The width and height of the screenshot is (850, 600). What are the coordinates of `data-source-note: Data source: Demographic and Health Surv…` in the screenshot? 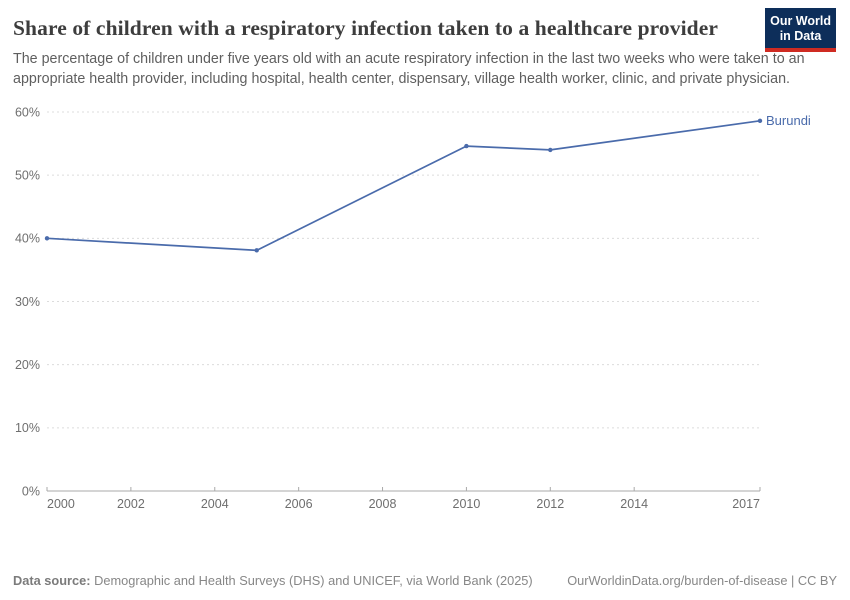 It's located at (273, 581).